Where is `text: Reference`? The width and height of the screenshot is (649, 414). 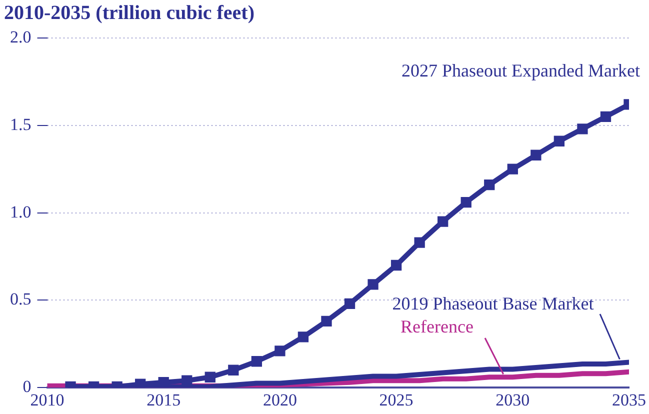
text: Reference is located at coordinates (437, 326).